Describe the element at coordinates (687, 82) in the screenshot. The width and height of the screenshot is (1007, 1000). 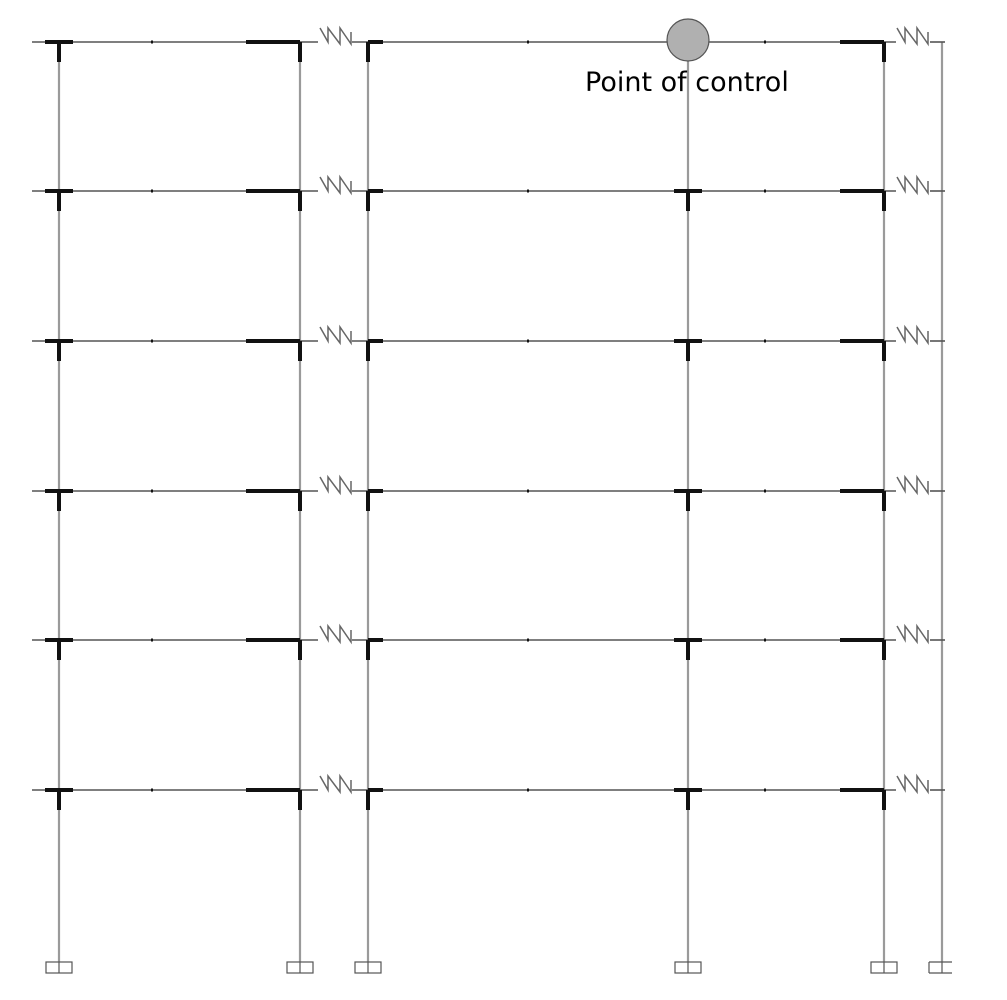
I see `control-point-label: Point of control` at that location.